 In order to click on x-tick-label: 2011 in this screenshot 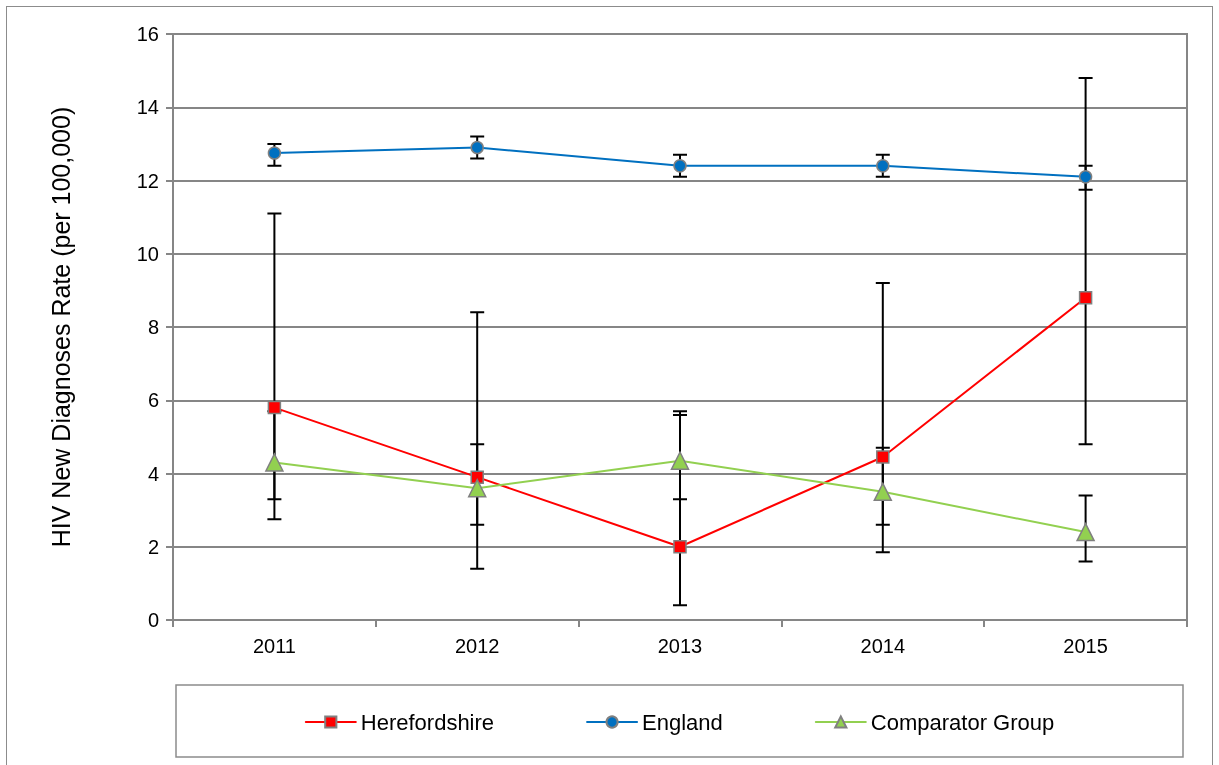, I will do `click(274, 646)`.